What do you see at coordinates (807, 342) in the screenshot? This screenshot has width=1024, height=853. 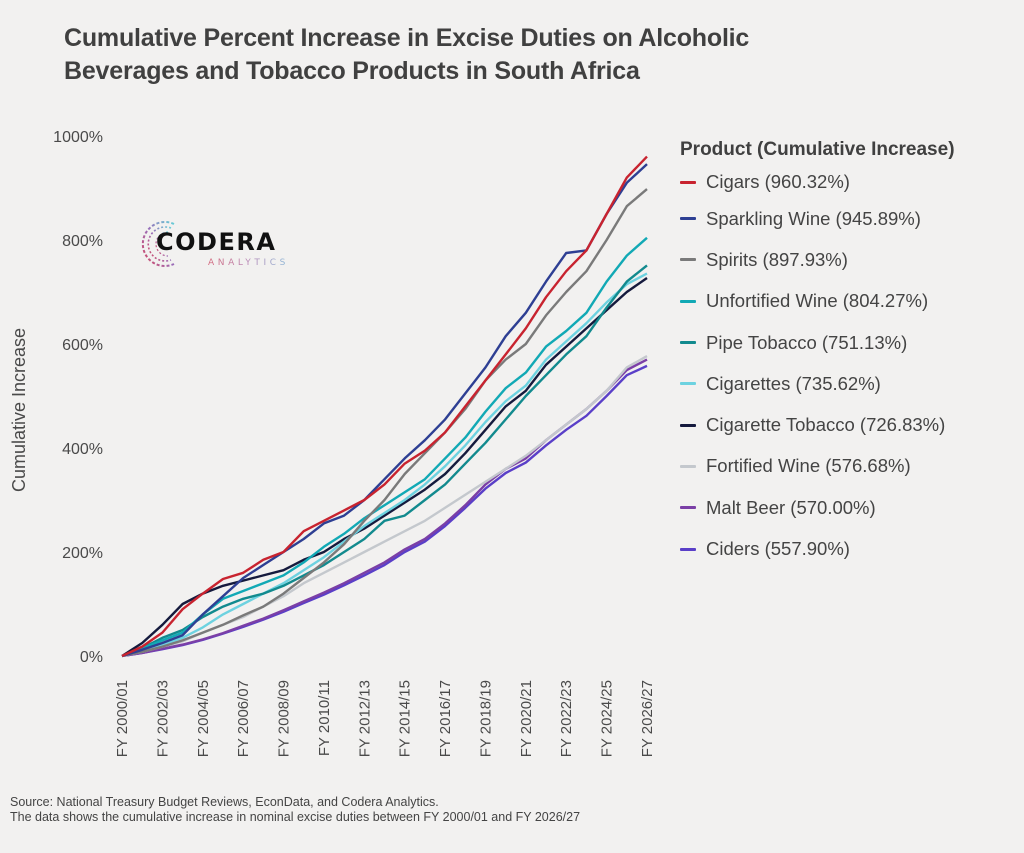 I see `legend-label: Pipe Tobacco (751.13%)` at bounding box center [807, 342].